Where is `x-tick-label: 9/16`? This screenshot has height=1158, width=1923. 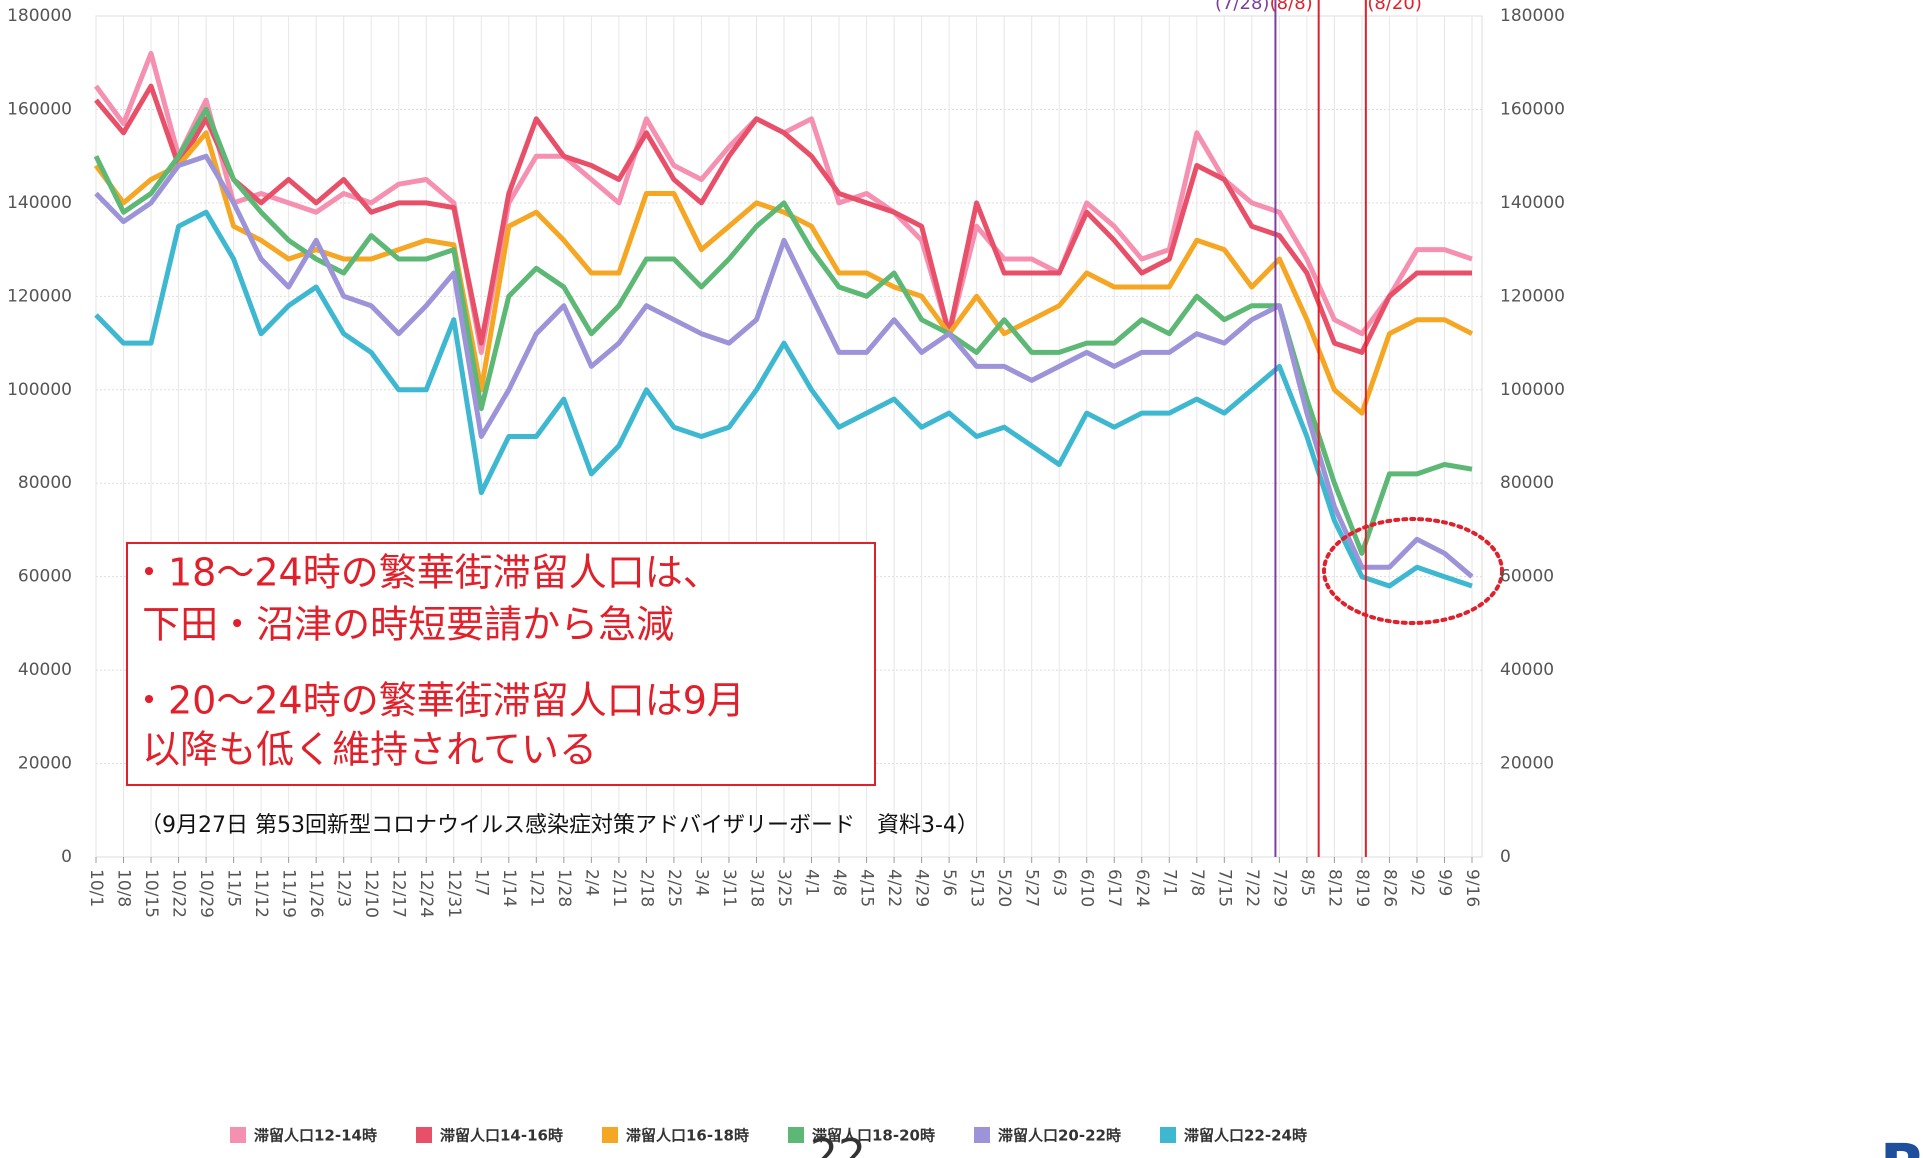
x-tick-label: 9/16 is located at coordinates (1472, 888).